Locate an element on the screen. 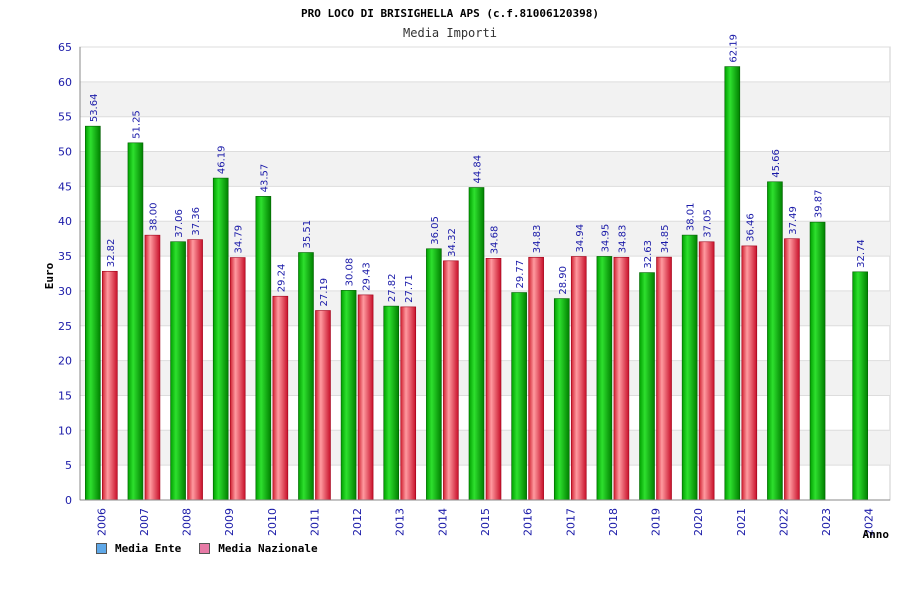 The width and height of the screenshot is (900, 605). x-tick-label-2011: 2011 is located at coordinates (314, 522).